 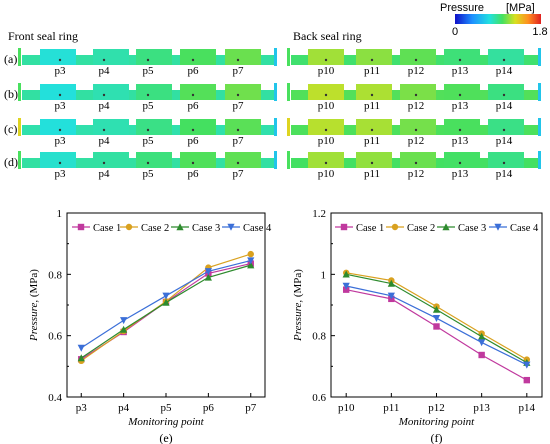 I want to click on contour-row-label: (a), so click(x=10, y=59).